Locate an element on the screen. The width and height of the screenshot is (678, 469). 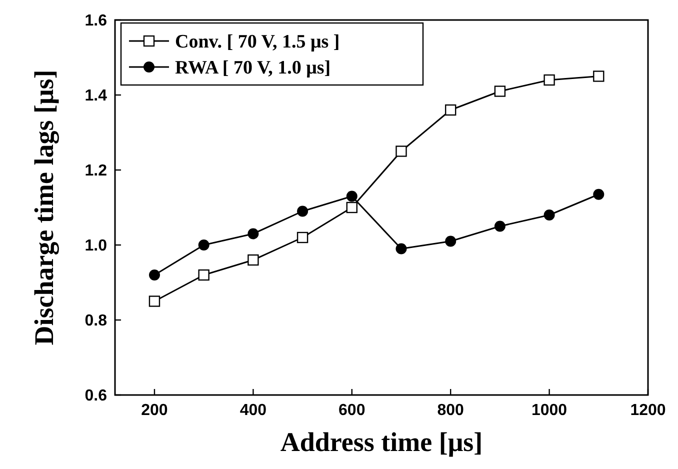
x-axis-title: Address time [μs] is located at coordinates (381, 442).